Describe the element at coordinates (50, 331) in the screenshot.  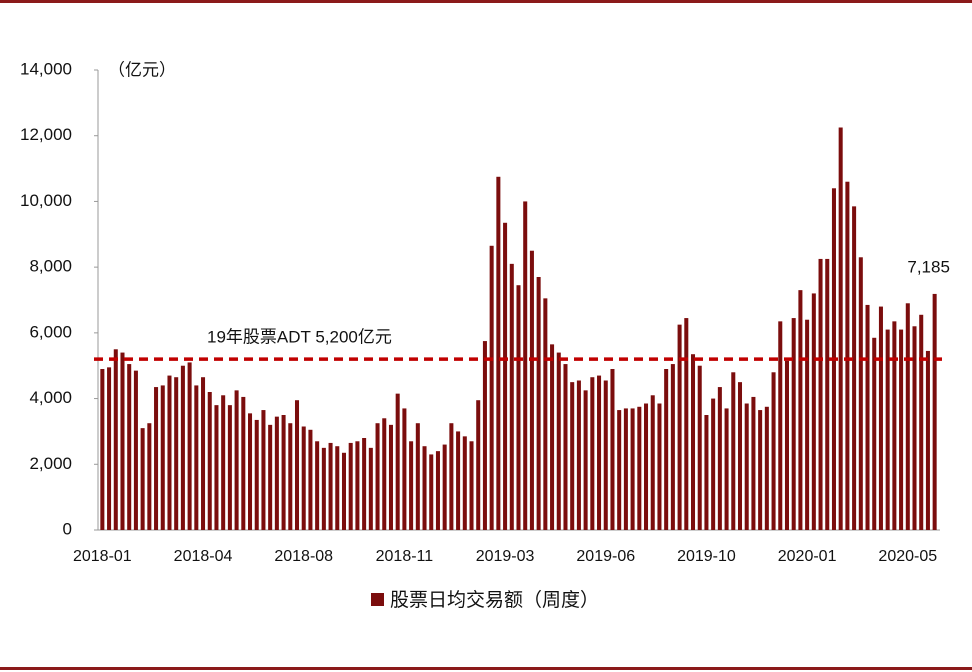
I see `y-tick-label: 6,000` at that location.